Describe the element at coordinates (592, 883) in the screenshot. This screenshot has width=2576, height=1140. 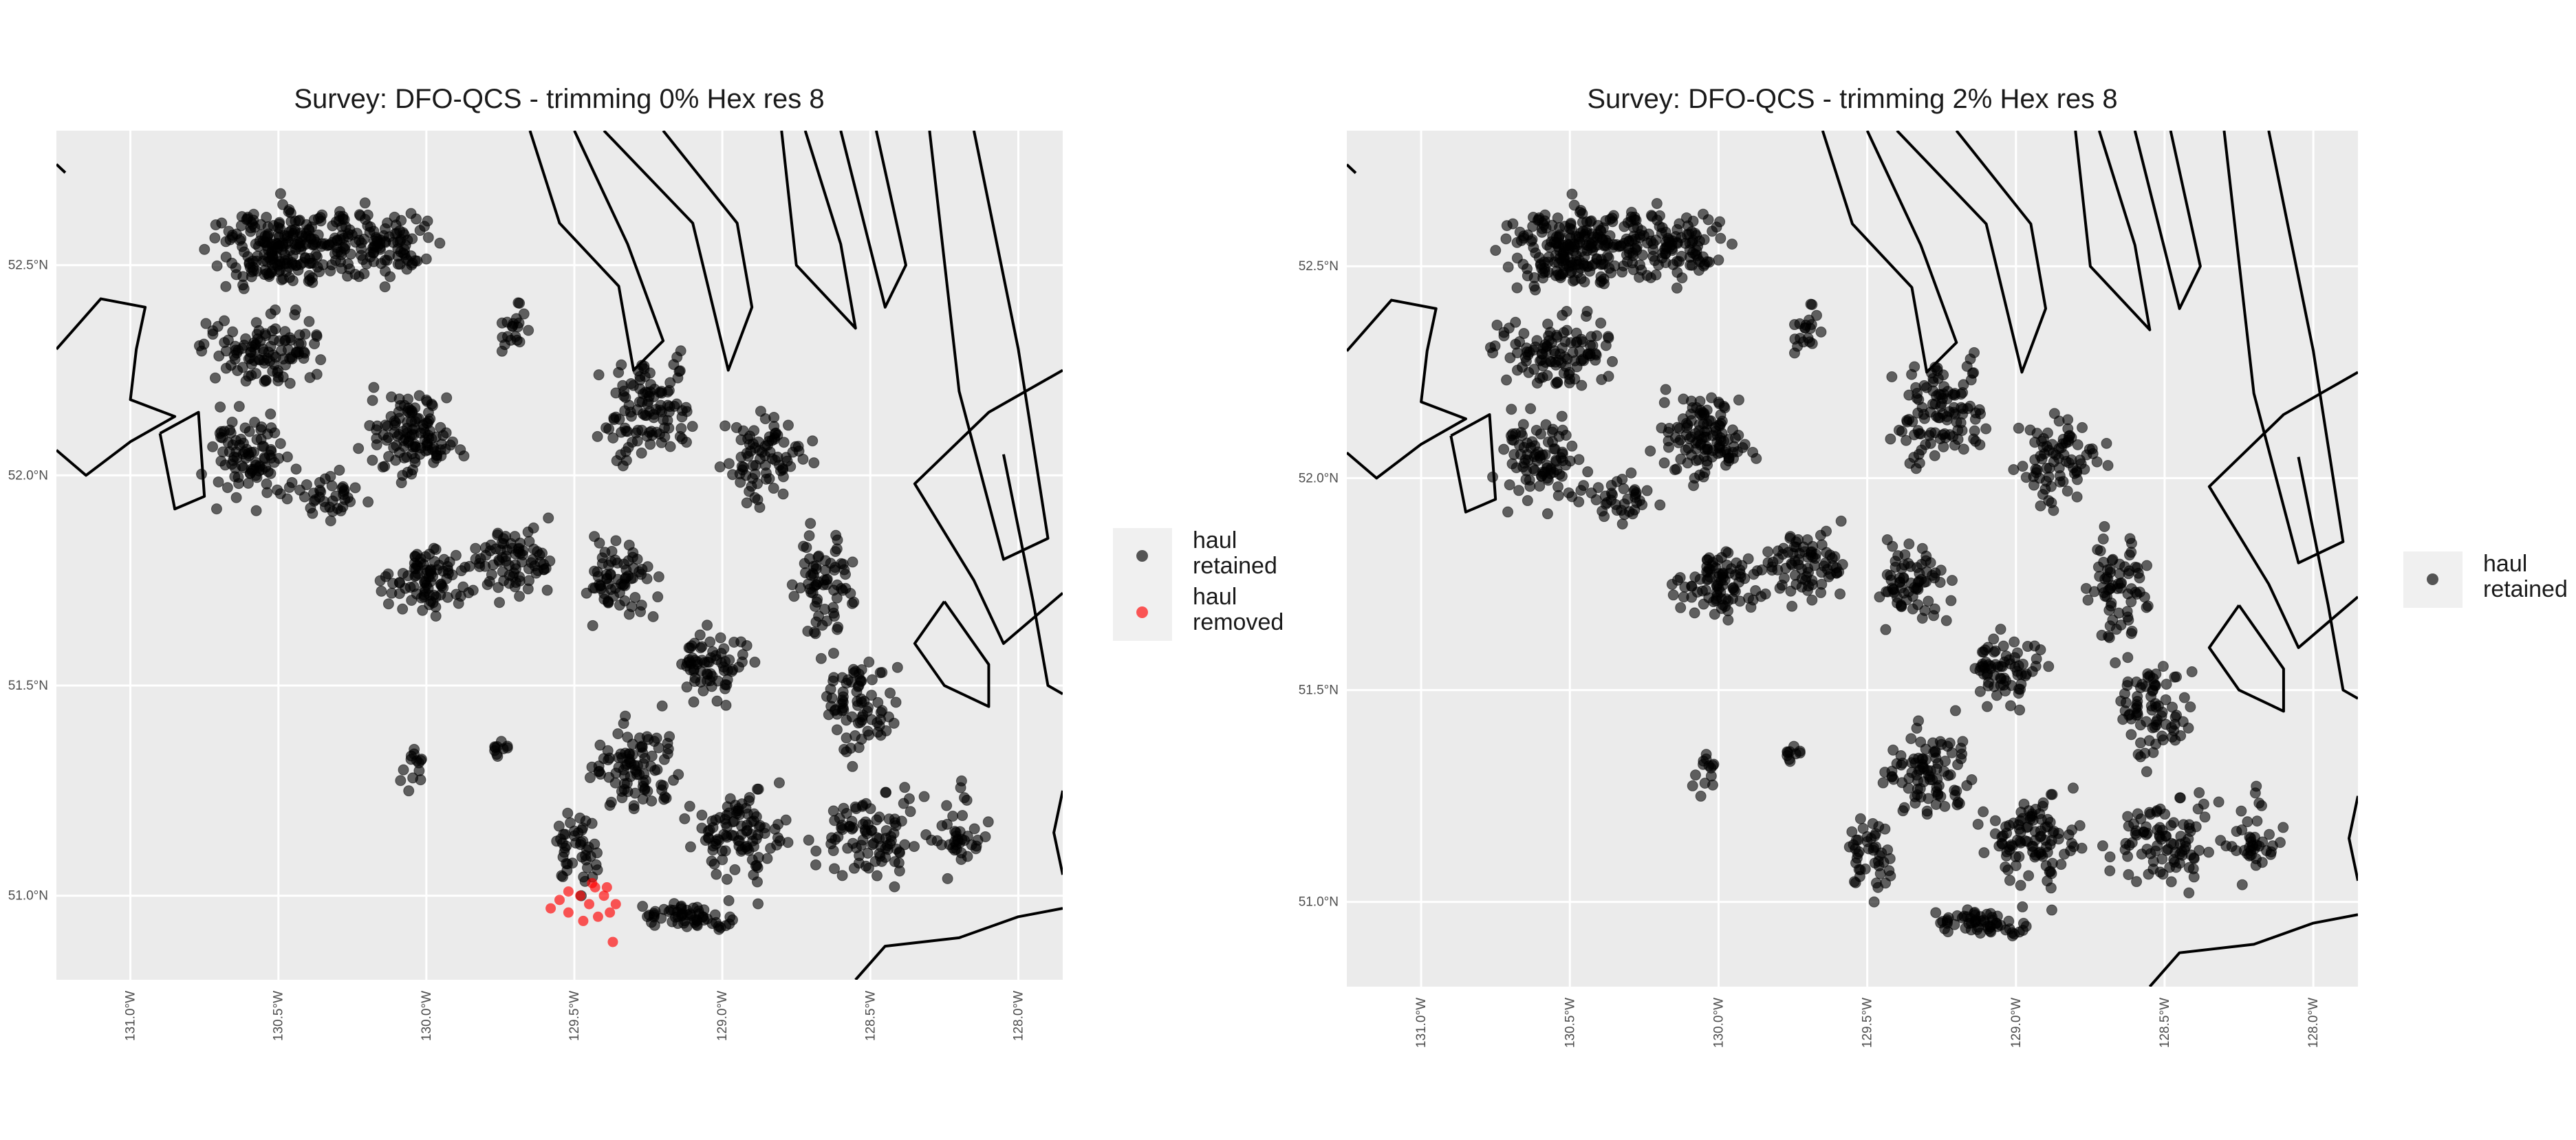
I see `haul-removed-point` at that location.